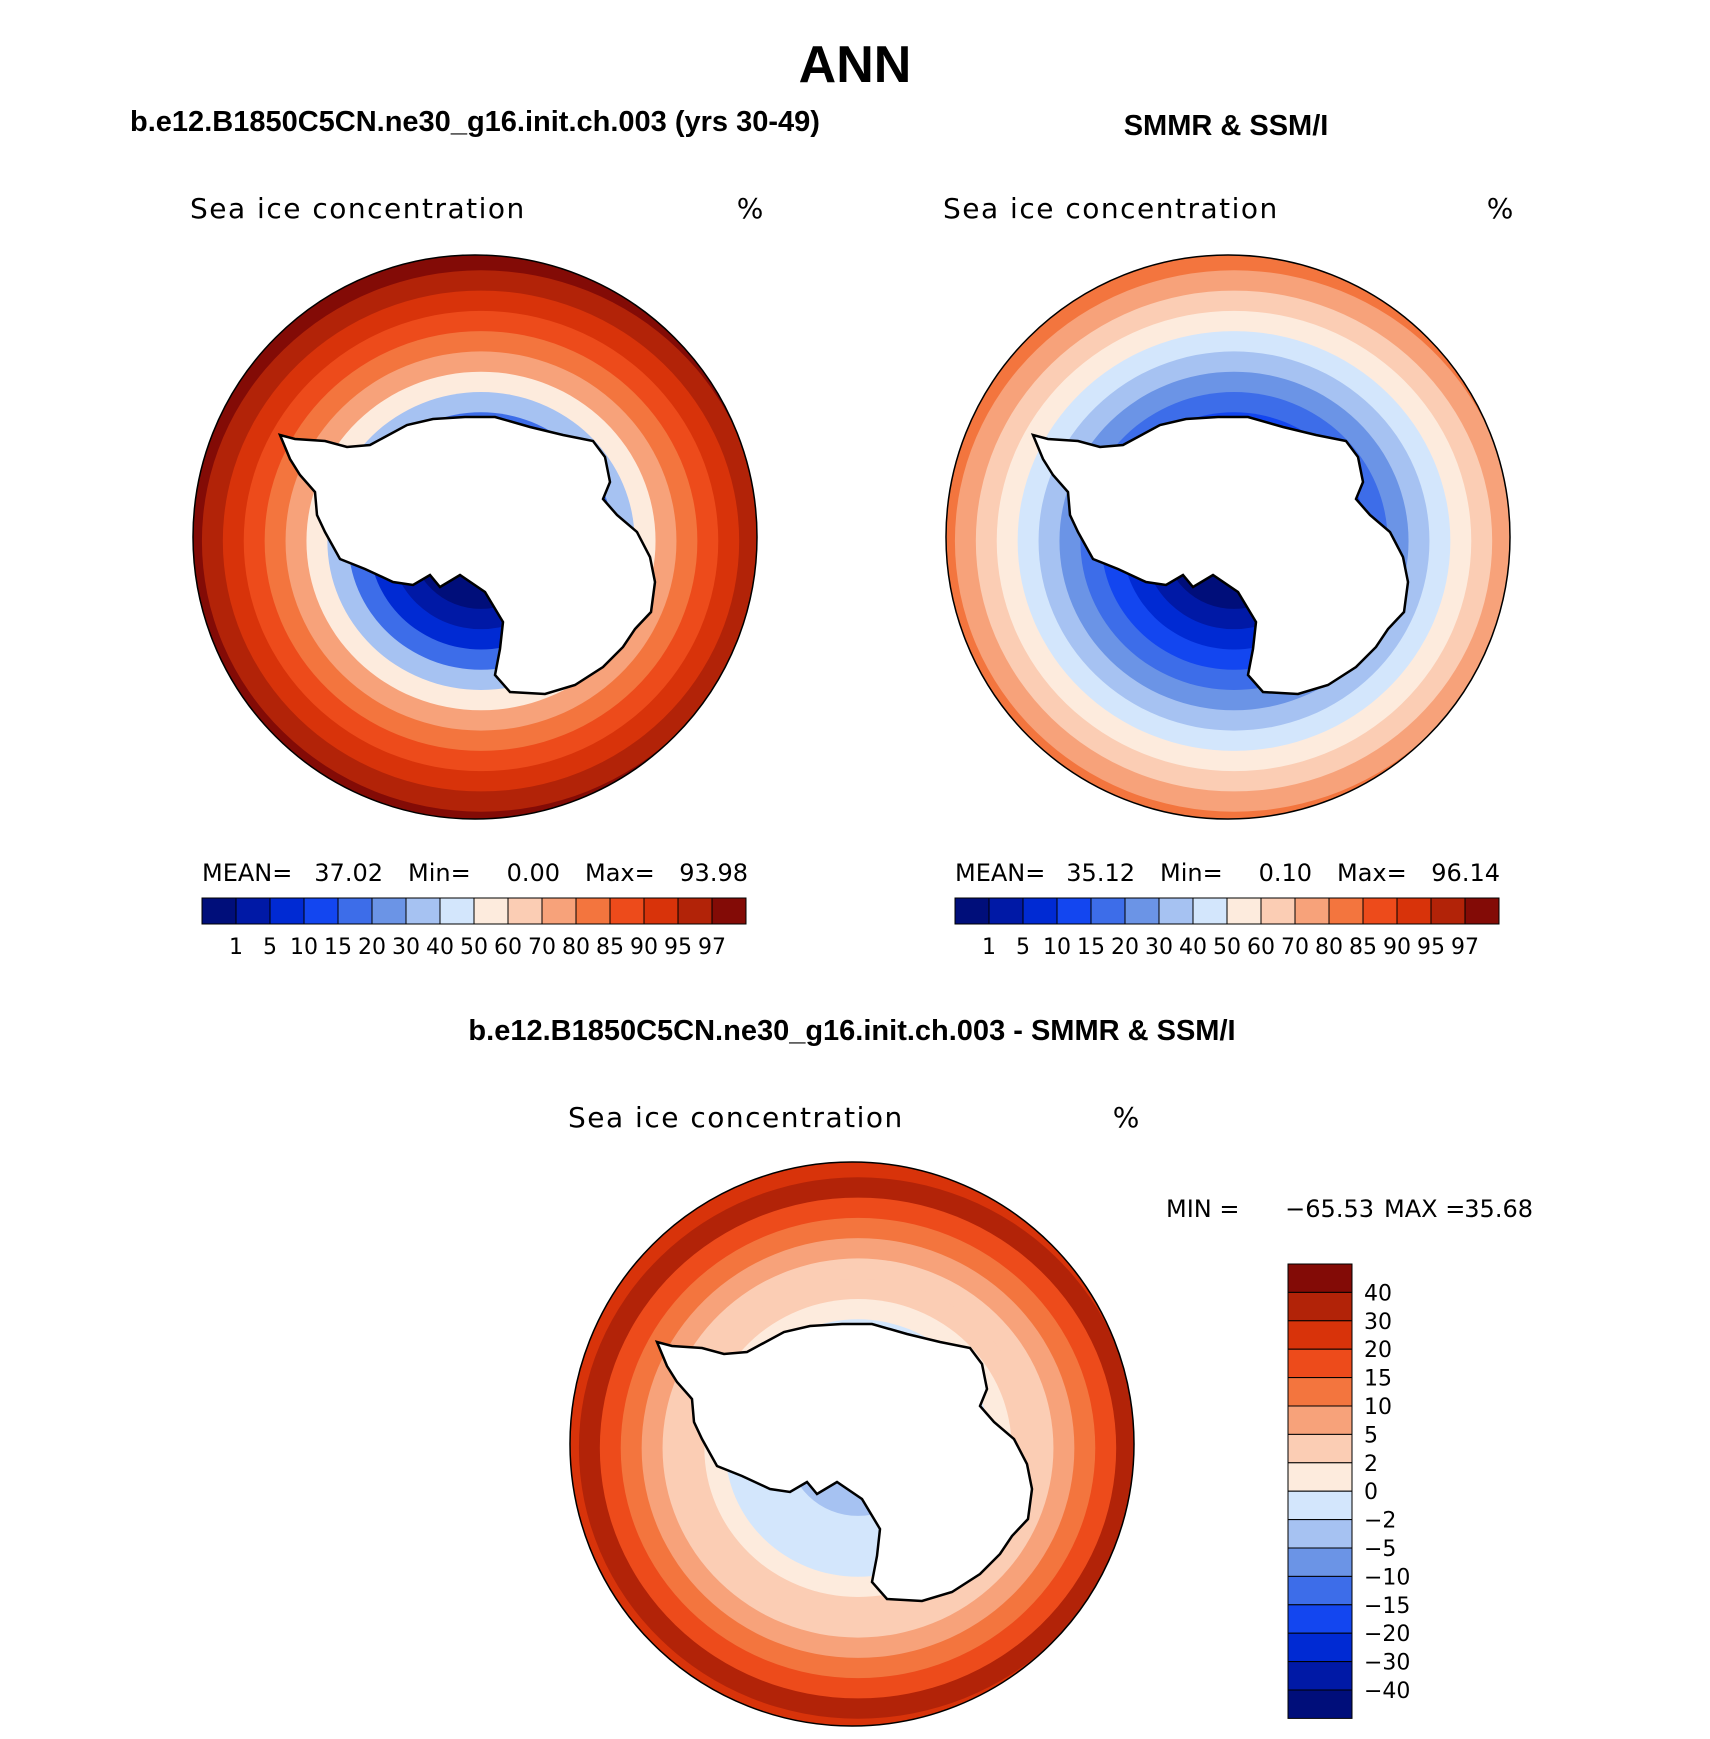 The width and height of the screenshot is (1710, 1739). Describe the element at coordinates (533, 873) in the screenshot. I see `stat-min: 0.00` at that location.